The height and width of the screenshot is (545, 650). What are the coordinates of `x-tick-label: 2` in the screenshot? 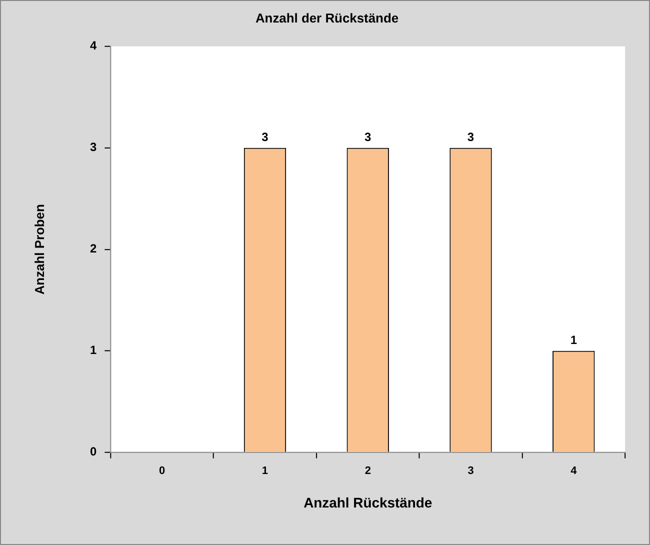 It's located at (367, 470).